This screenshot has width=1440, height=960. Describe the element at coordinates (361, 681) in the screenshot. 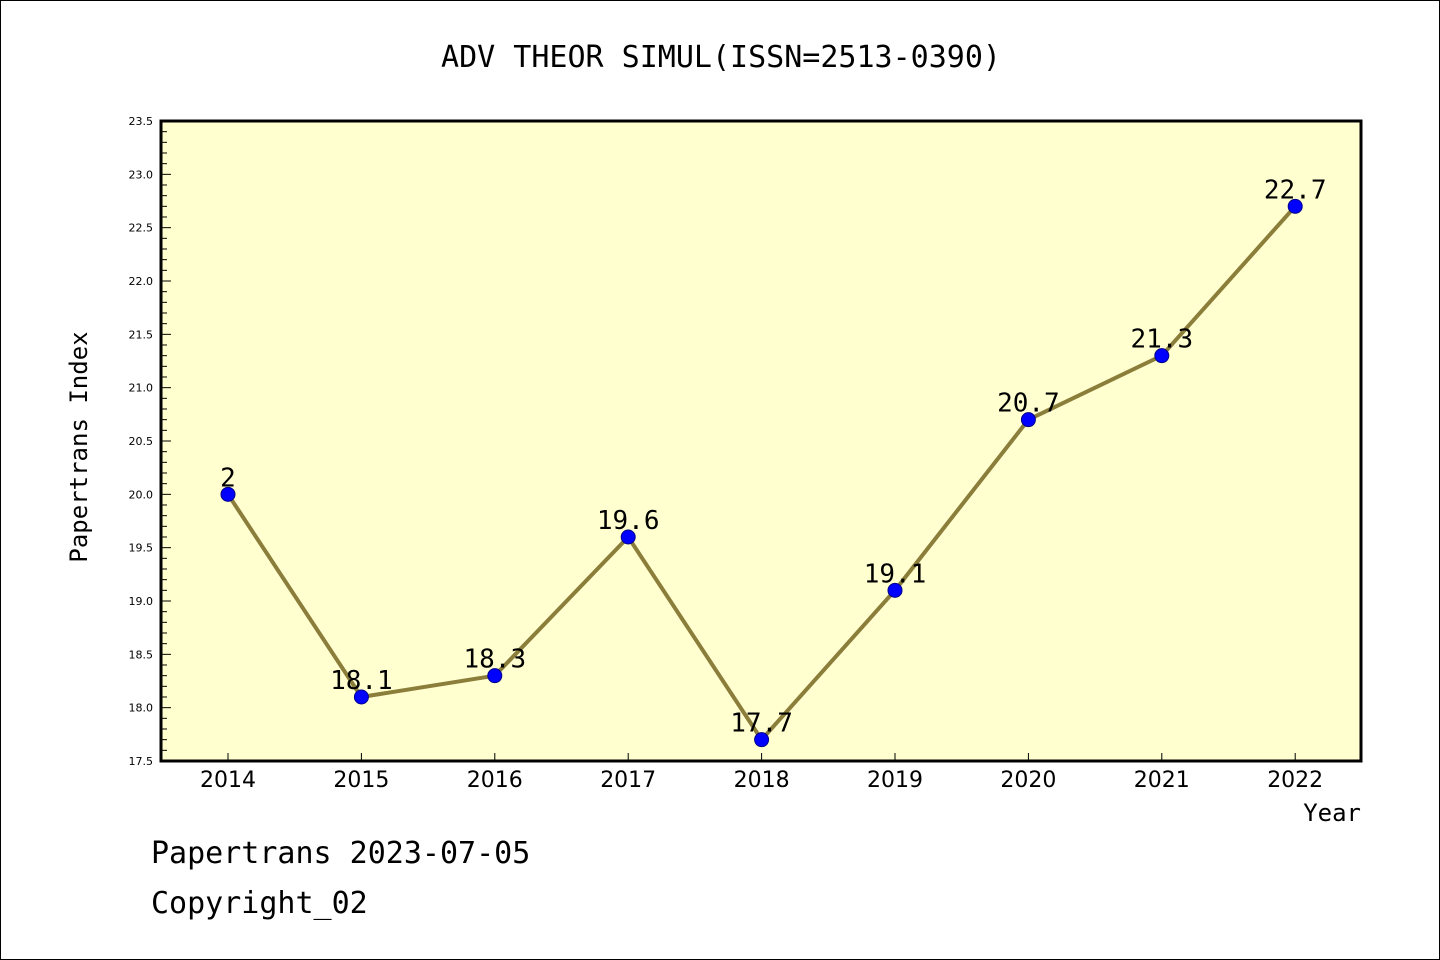

I see `data-label: 18.1` at that location.